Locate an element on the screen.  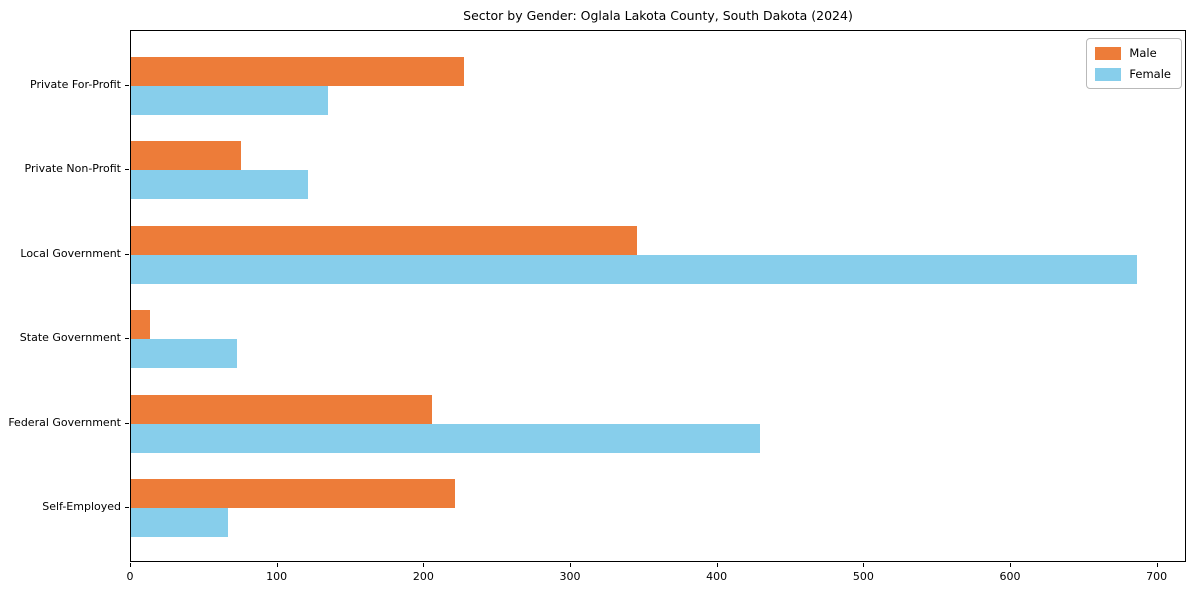
x-tick-label-2: 200 is located at coordinates (423, 576).